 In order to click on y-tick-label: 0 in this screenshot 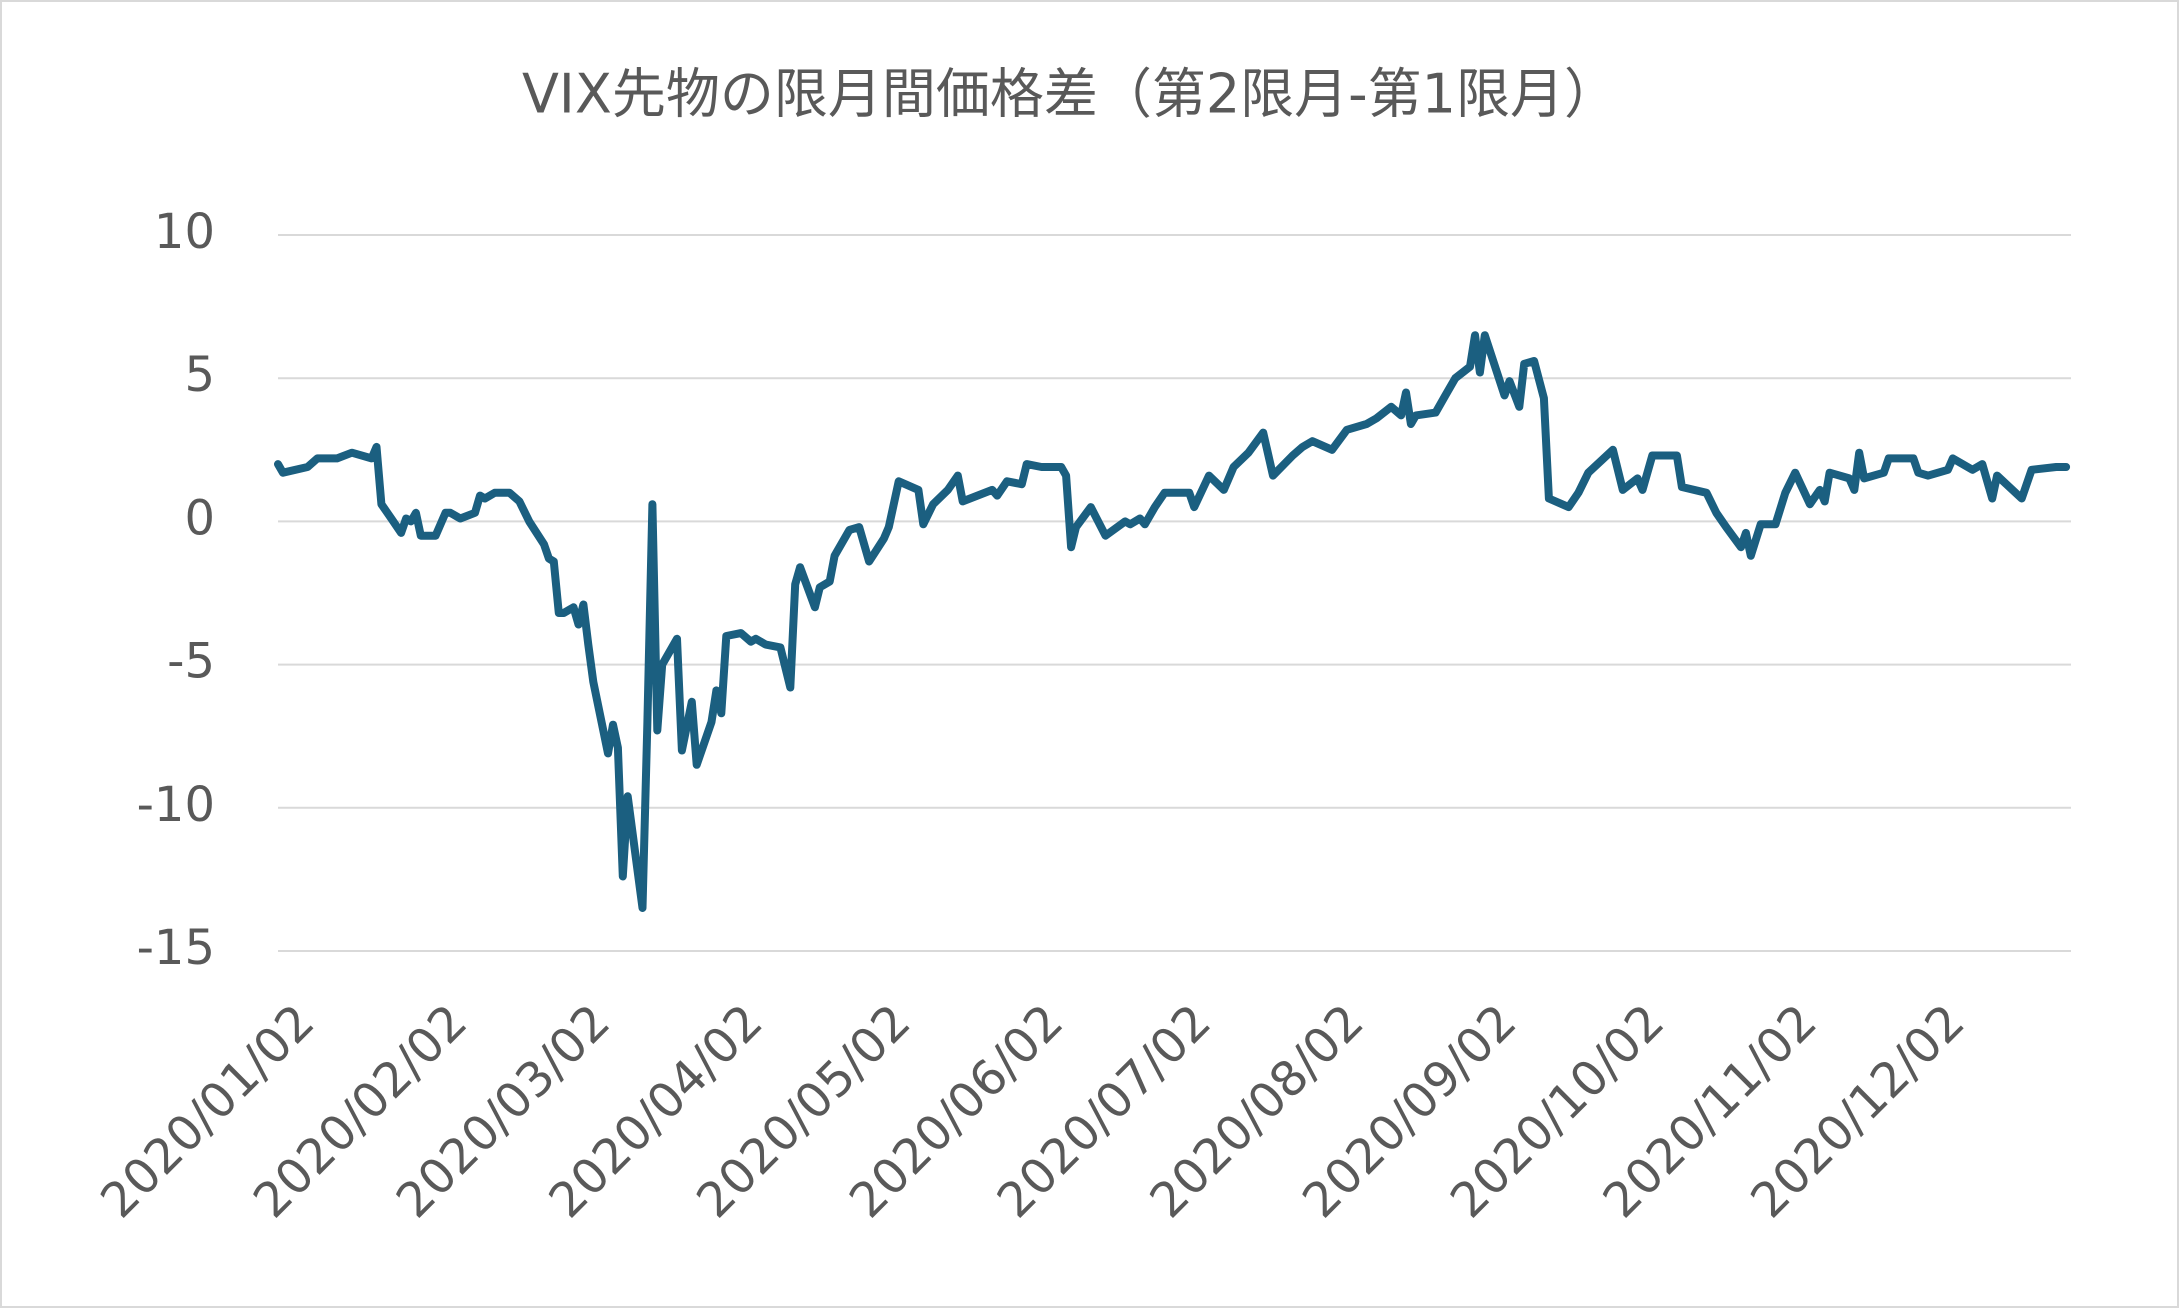, I will do `click(199, 518)`.